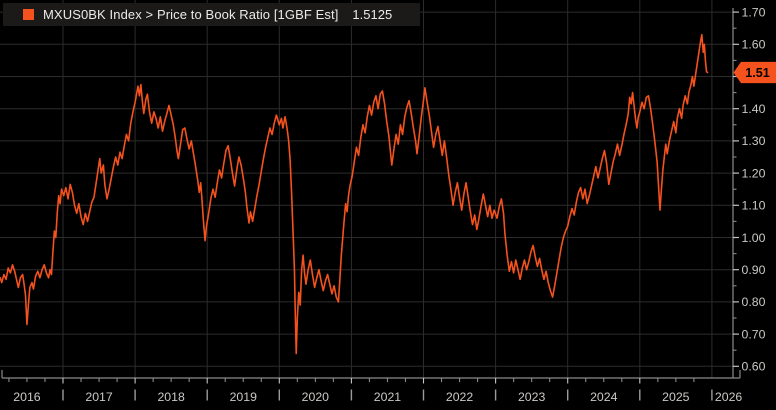  I want to click on y-axis-label: 0.70, so click(754, 334).